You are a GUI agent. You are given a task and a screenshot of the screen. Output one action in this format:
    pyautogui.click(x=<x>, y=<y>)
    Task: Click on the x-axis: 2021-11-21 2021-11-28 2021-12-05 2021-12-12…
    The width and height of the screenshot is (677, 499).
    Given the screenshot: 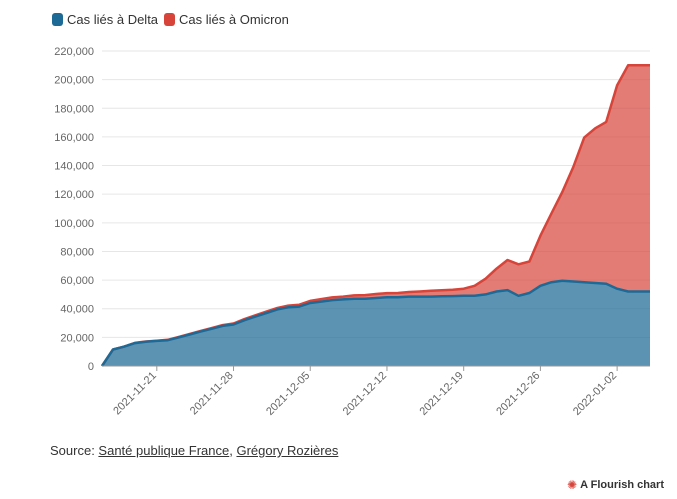 What is the action you would take?
    pyautogui.click(x=376, y=391)
    